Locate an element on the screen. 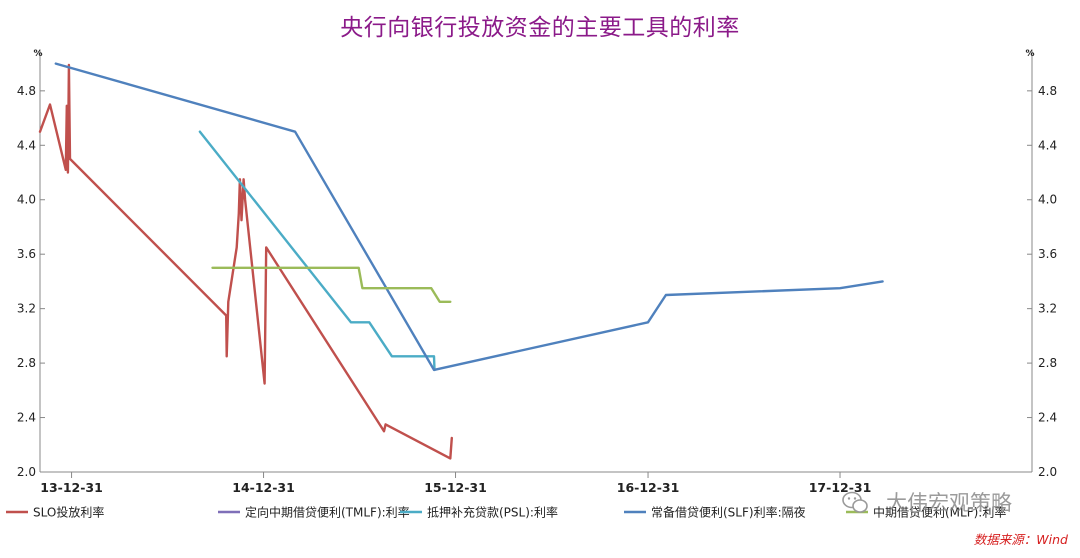 Image resolution: width=1080 pixels, height=558 pixels. y-tick-label-right: 3.6 is located at coordinates (1047, 254).